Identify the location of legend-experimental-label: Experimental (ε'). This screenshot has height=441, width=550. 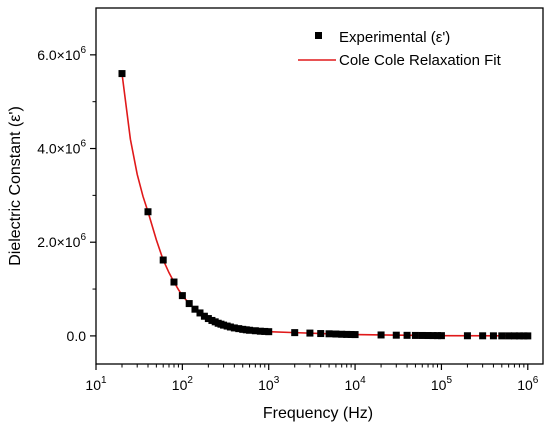
(394, 37).